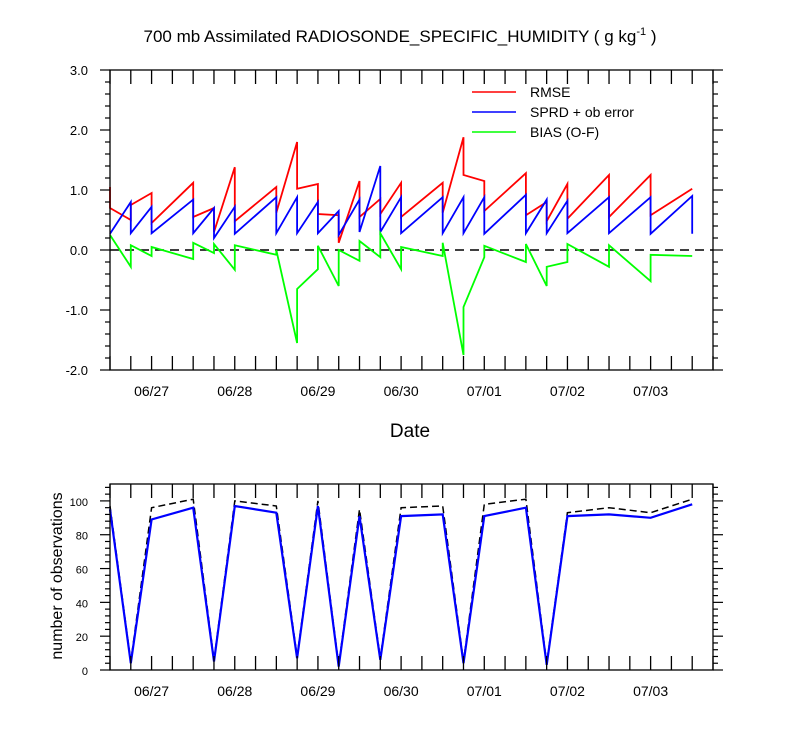 This screenshot has width=800, height=750. Describe the element at coordinates (77, 310) in the screenshot. I see `top-y-tick-label: -1.0` at that location.